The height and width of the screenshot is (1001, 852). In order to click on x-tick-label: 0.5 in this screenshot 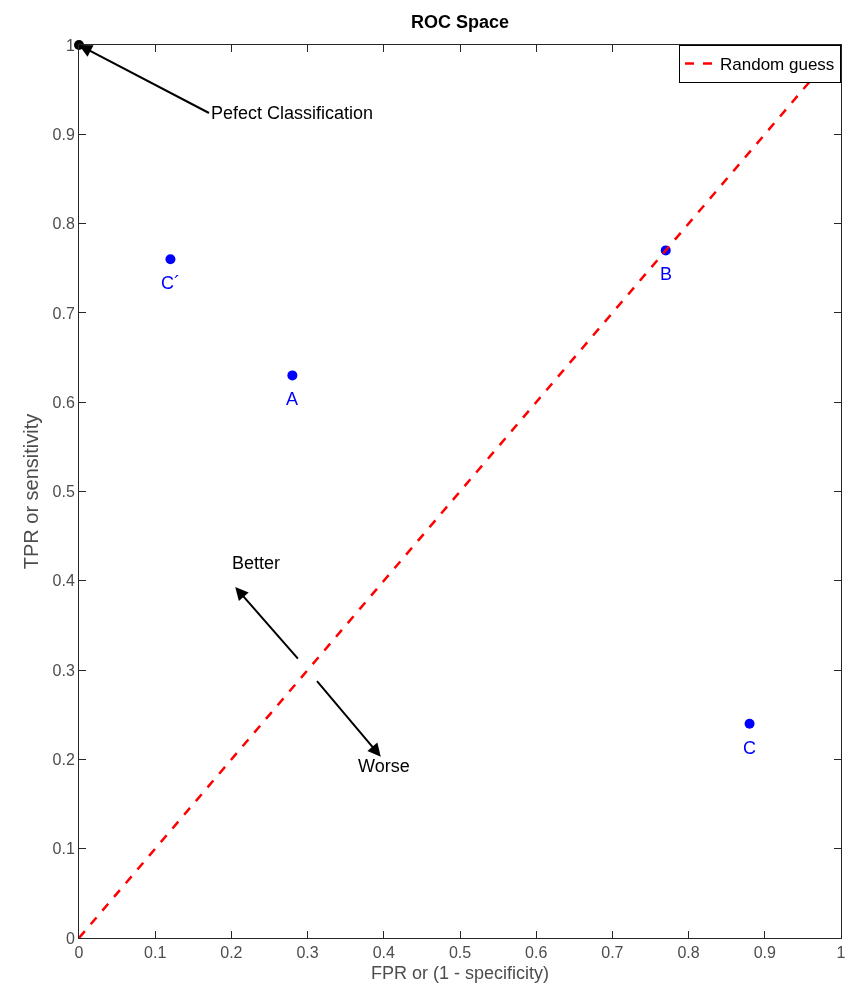, I will do `click(460, 953)`.